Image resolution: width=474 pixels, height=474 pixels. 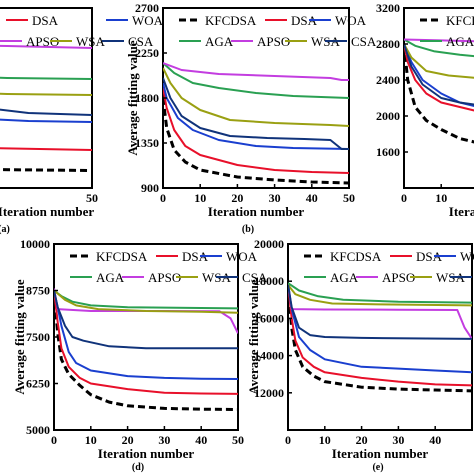 I want to click on y-tick-label: 2400, so click(x=388, y=80).